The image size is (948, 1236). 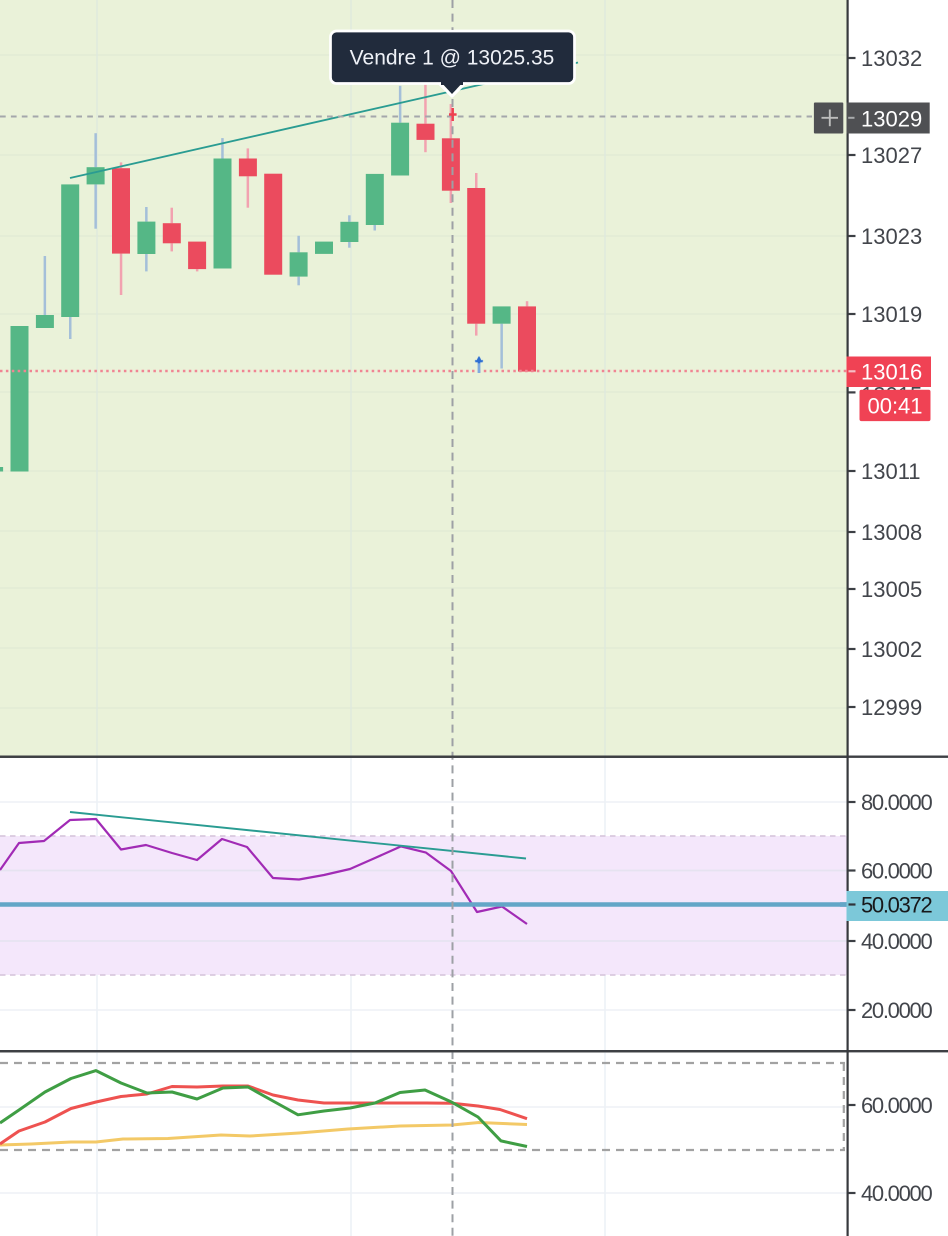 I want to click on svg-text: Vendre 1 @ 13025.35, so click(x=452, y=58).